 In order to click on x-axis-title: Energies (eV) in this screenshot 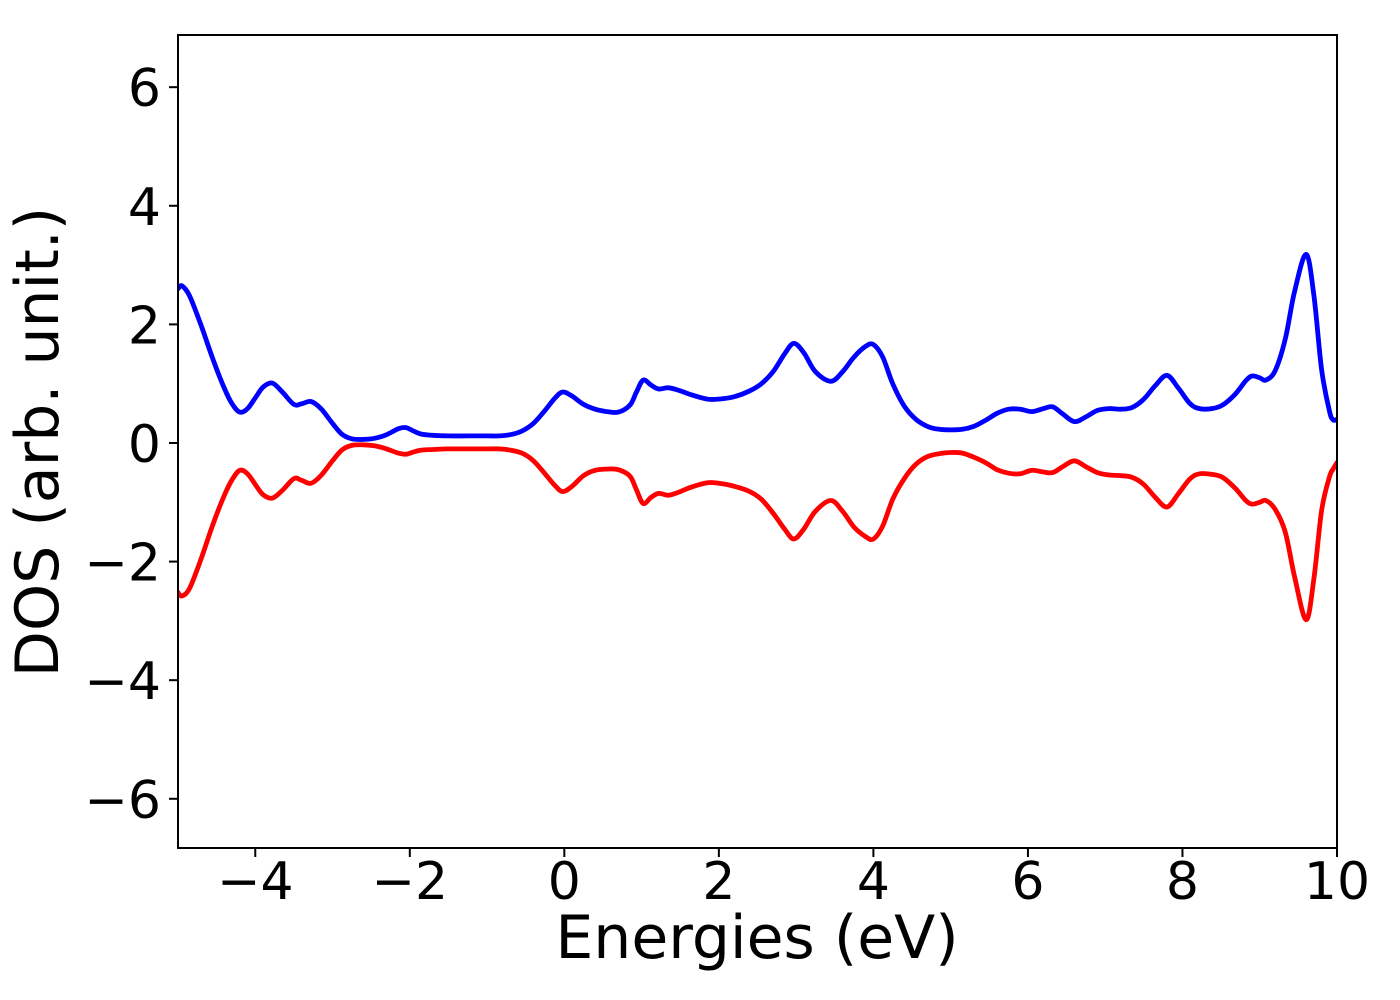, I will do `click(756, 938)`.